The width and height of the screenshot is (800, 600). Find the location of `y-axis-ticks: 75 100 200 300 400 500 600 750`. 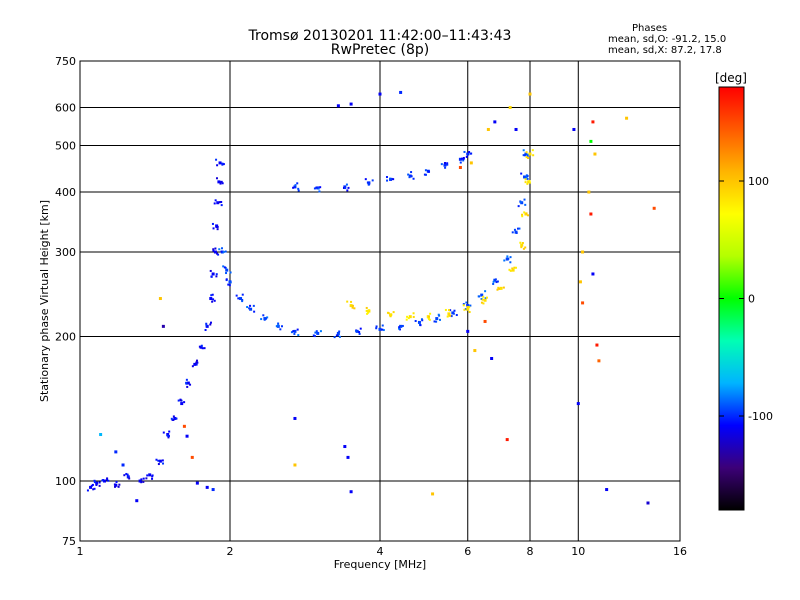

y-axis-ticks: 75 100 200 300 400 500 600 750 is located at coordinates (65, 301).